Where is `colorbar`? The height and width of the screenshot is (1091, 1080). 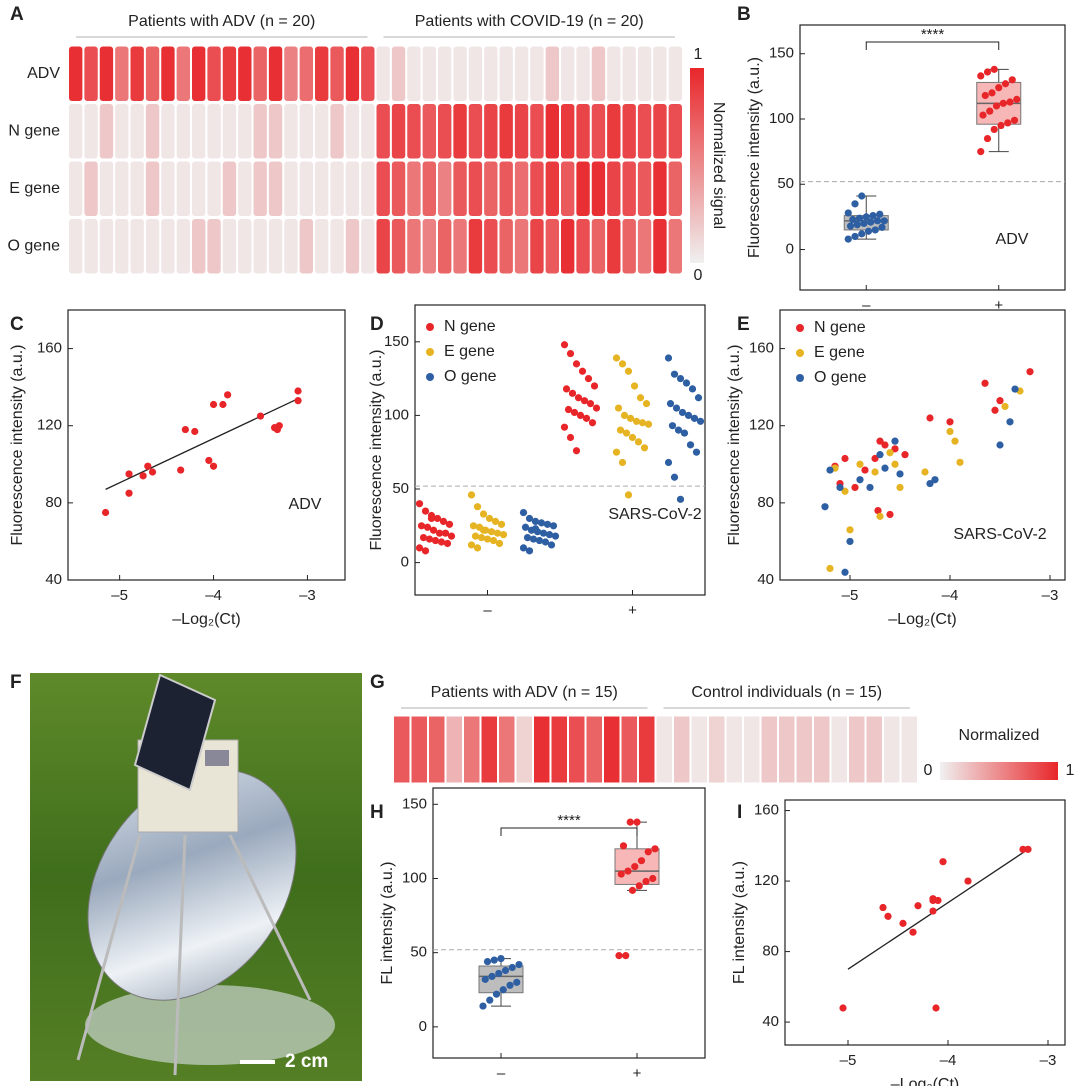 colorbar is located at coordinates (999, 771).